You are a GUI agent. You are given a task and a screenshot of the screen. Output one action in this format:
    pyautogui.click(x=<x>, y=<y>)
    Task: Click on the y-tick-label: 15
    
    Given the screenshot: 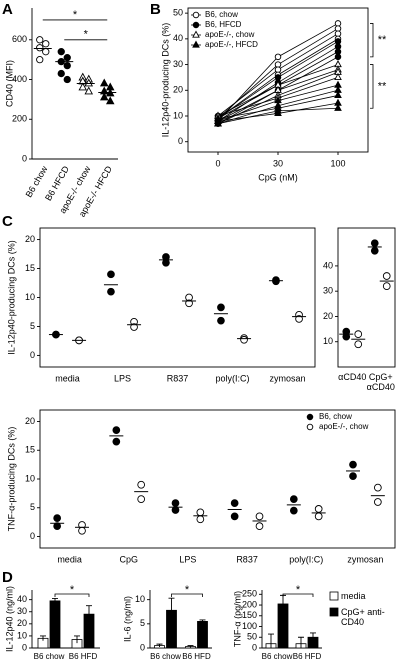 What is the action you would take?
    pyautogui.click(x=30, y=450)
    